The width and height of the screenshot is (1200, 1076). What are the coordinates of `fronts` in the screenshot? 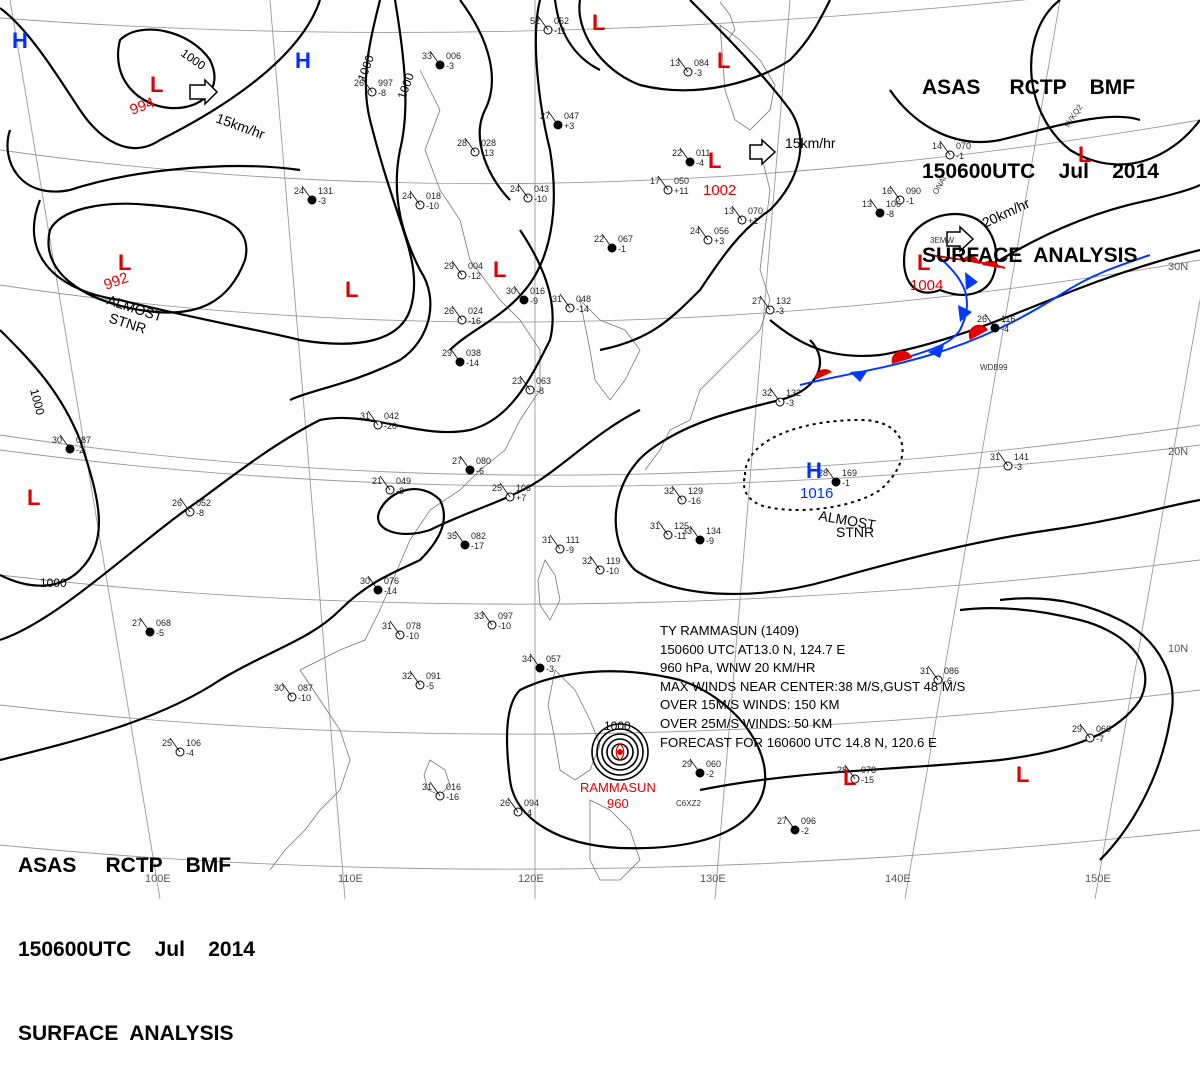 It's located at (975, 320).